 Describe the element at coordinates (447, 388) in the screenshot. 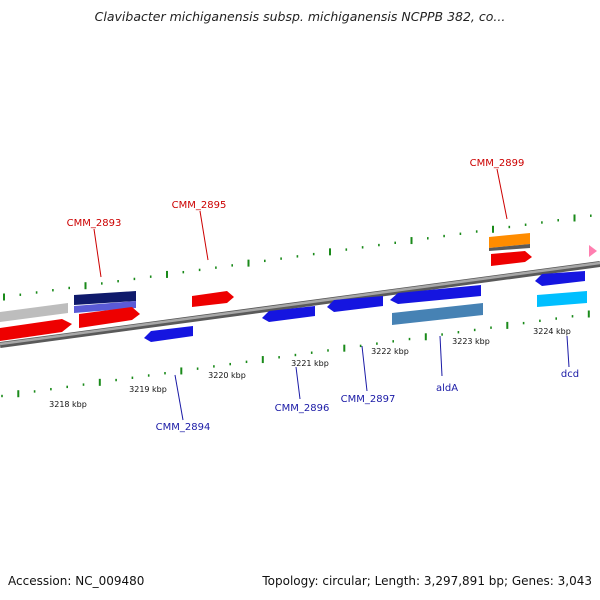

I see `gene-label-alda: aldA` at that location.